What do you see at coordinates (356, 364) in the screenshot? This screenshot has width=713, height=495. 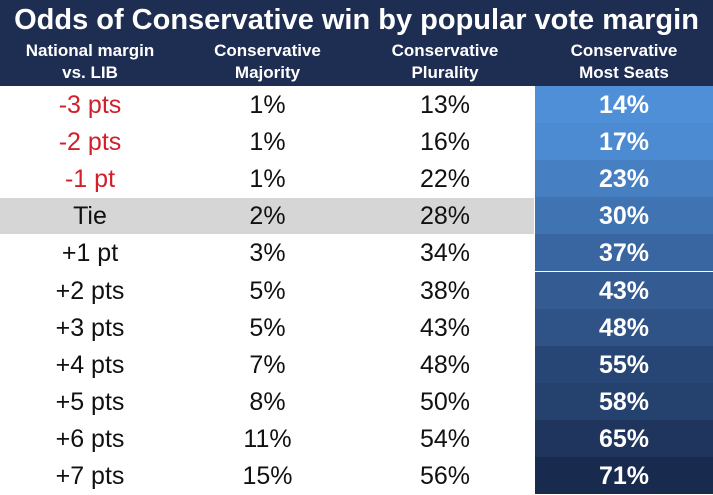 I see `table-row: +4 pts 7% 48% 55%` at bounding box center [356, 364].